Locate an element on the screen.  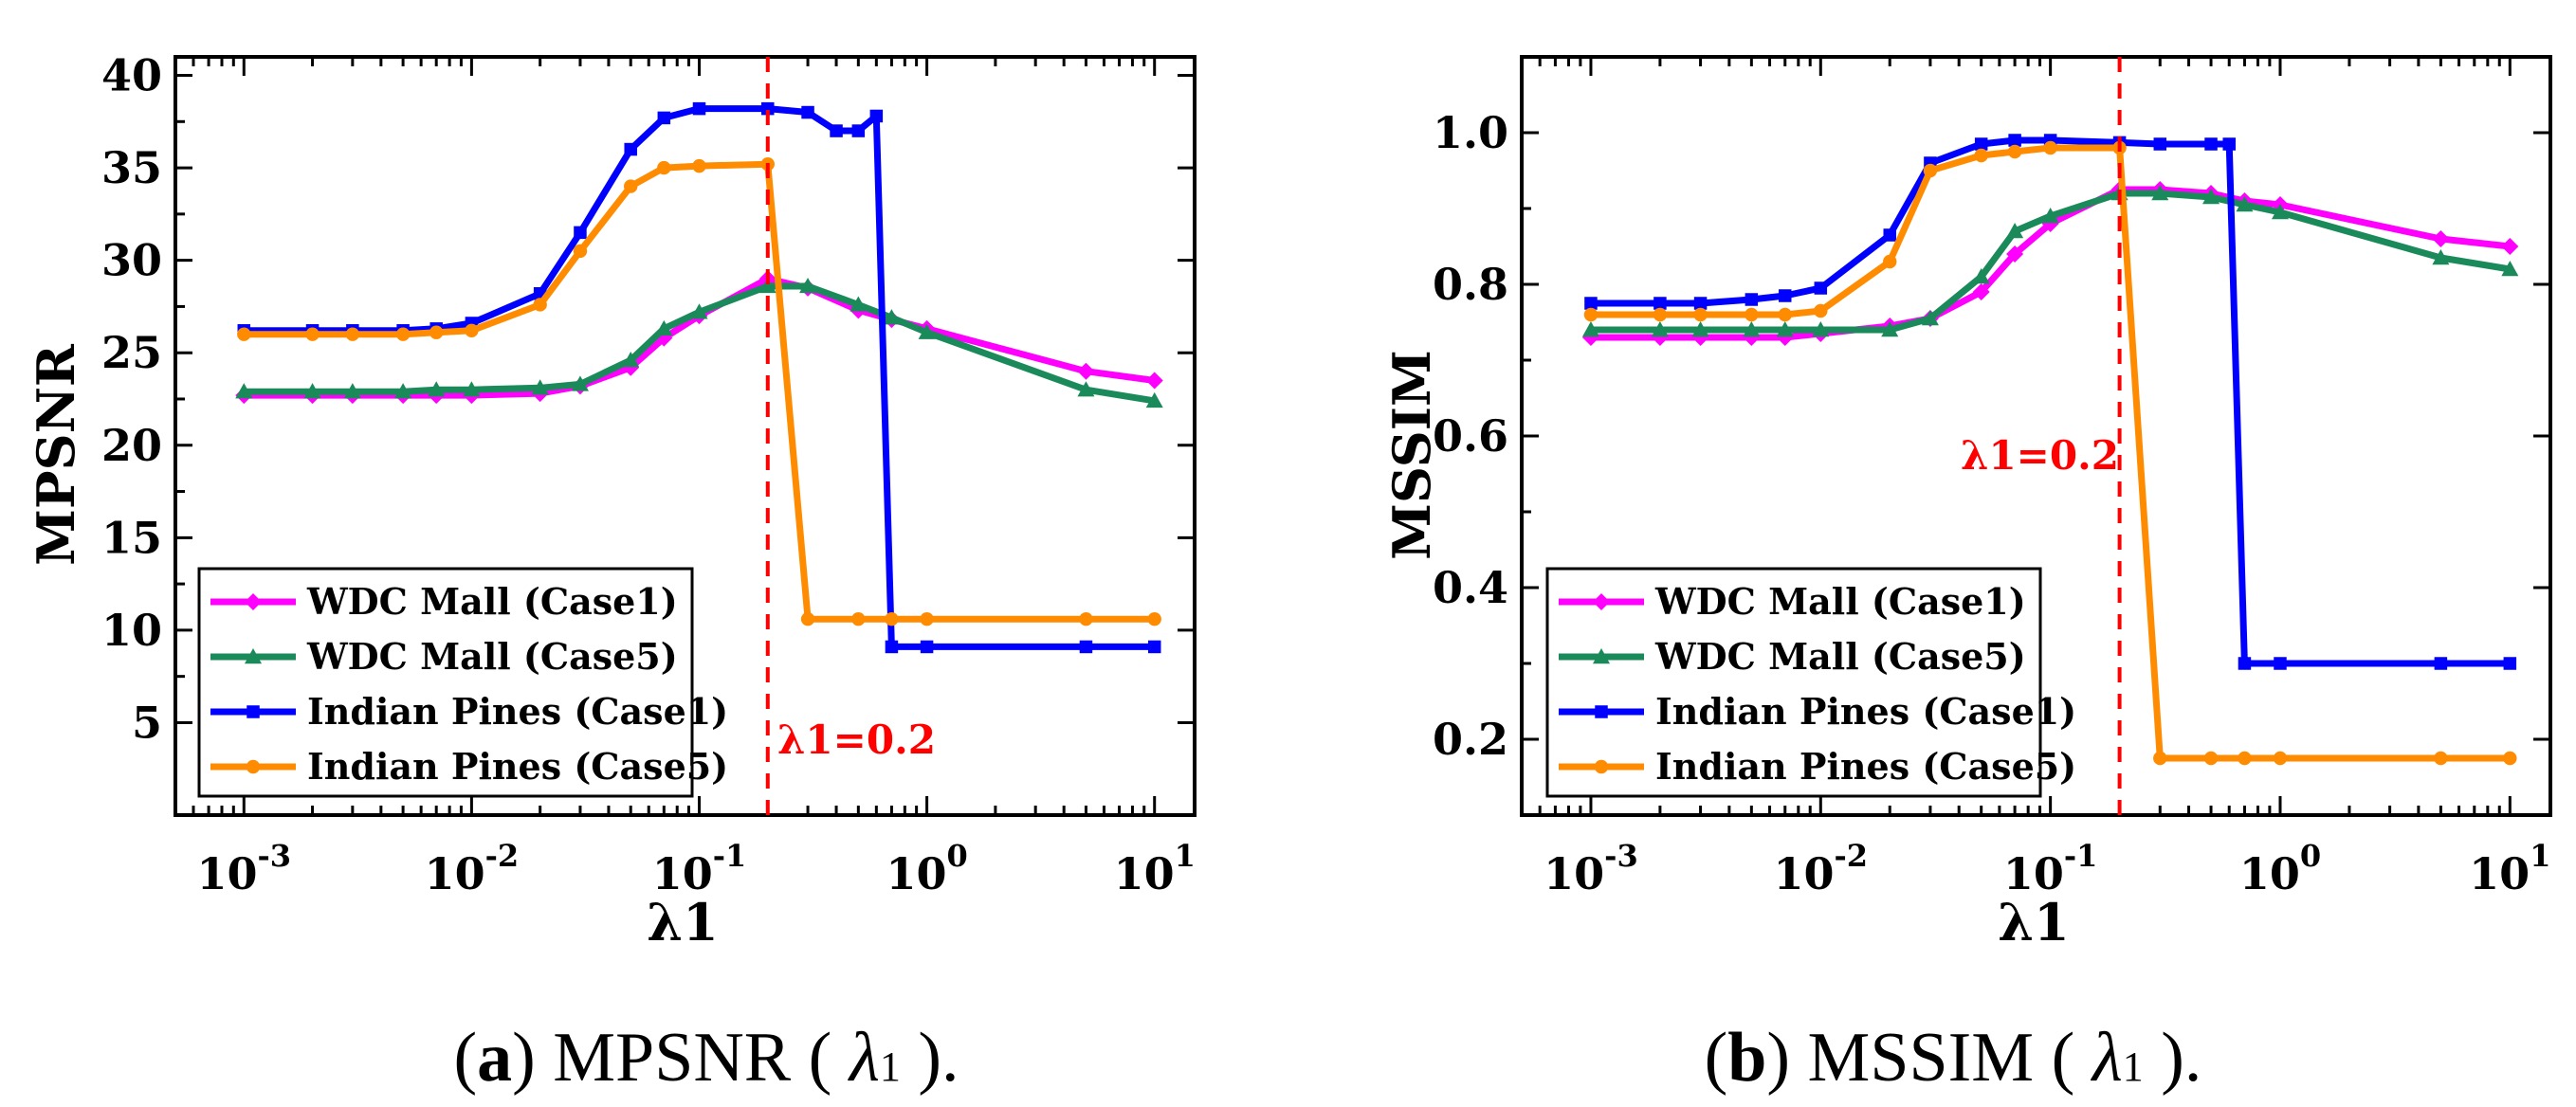
legend-box is located at coordinates (1793, 682).